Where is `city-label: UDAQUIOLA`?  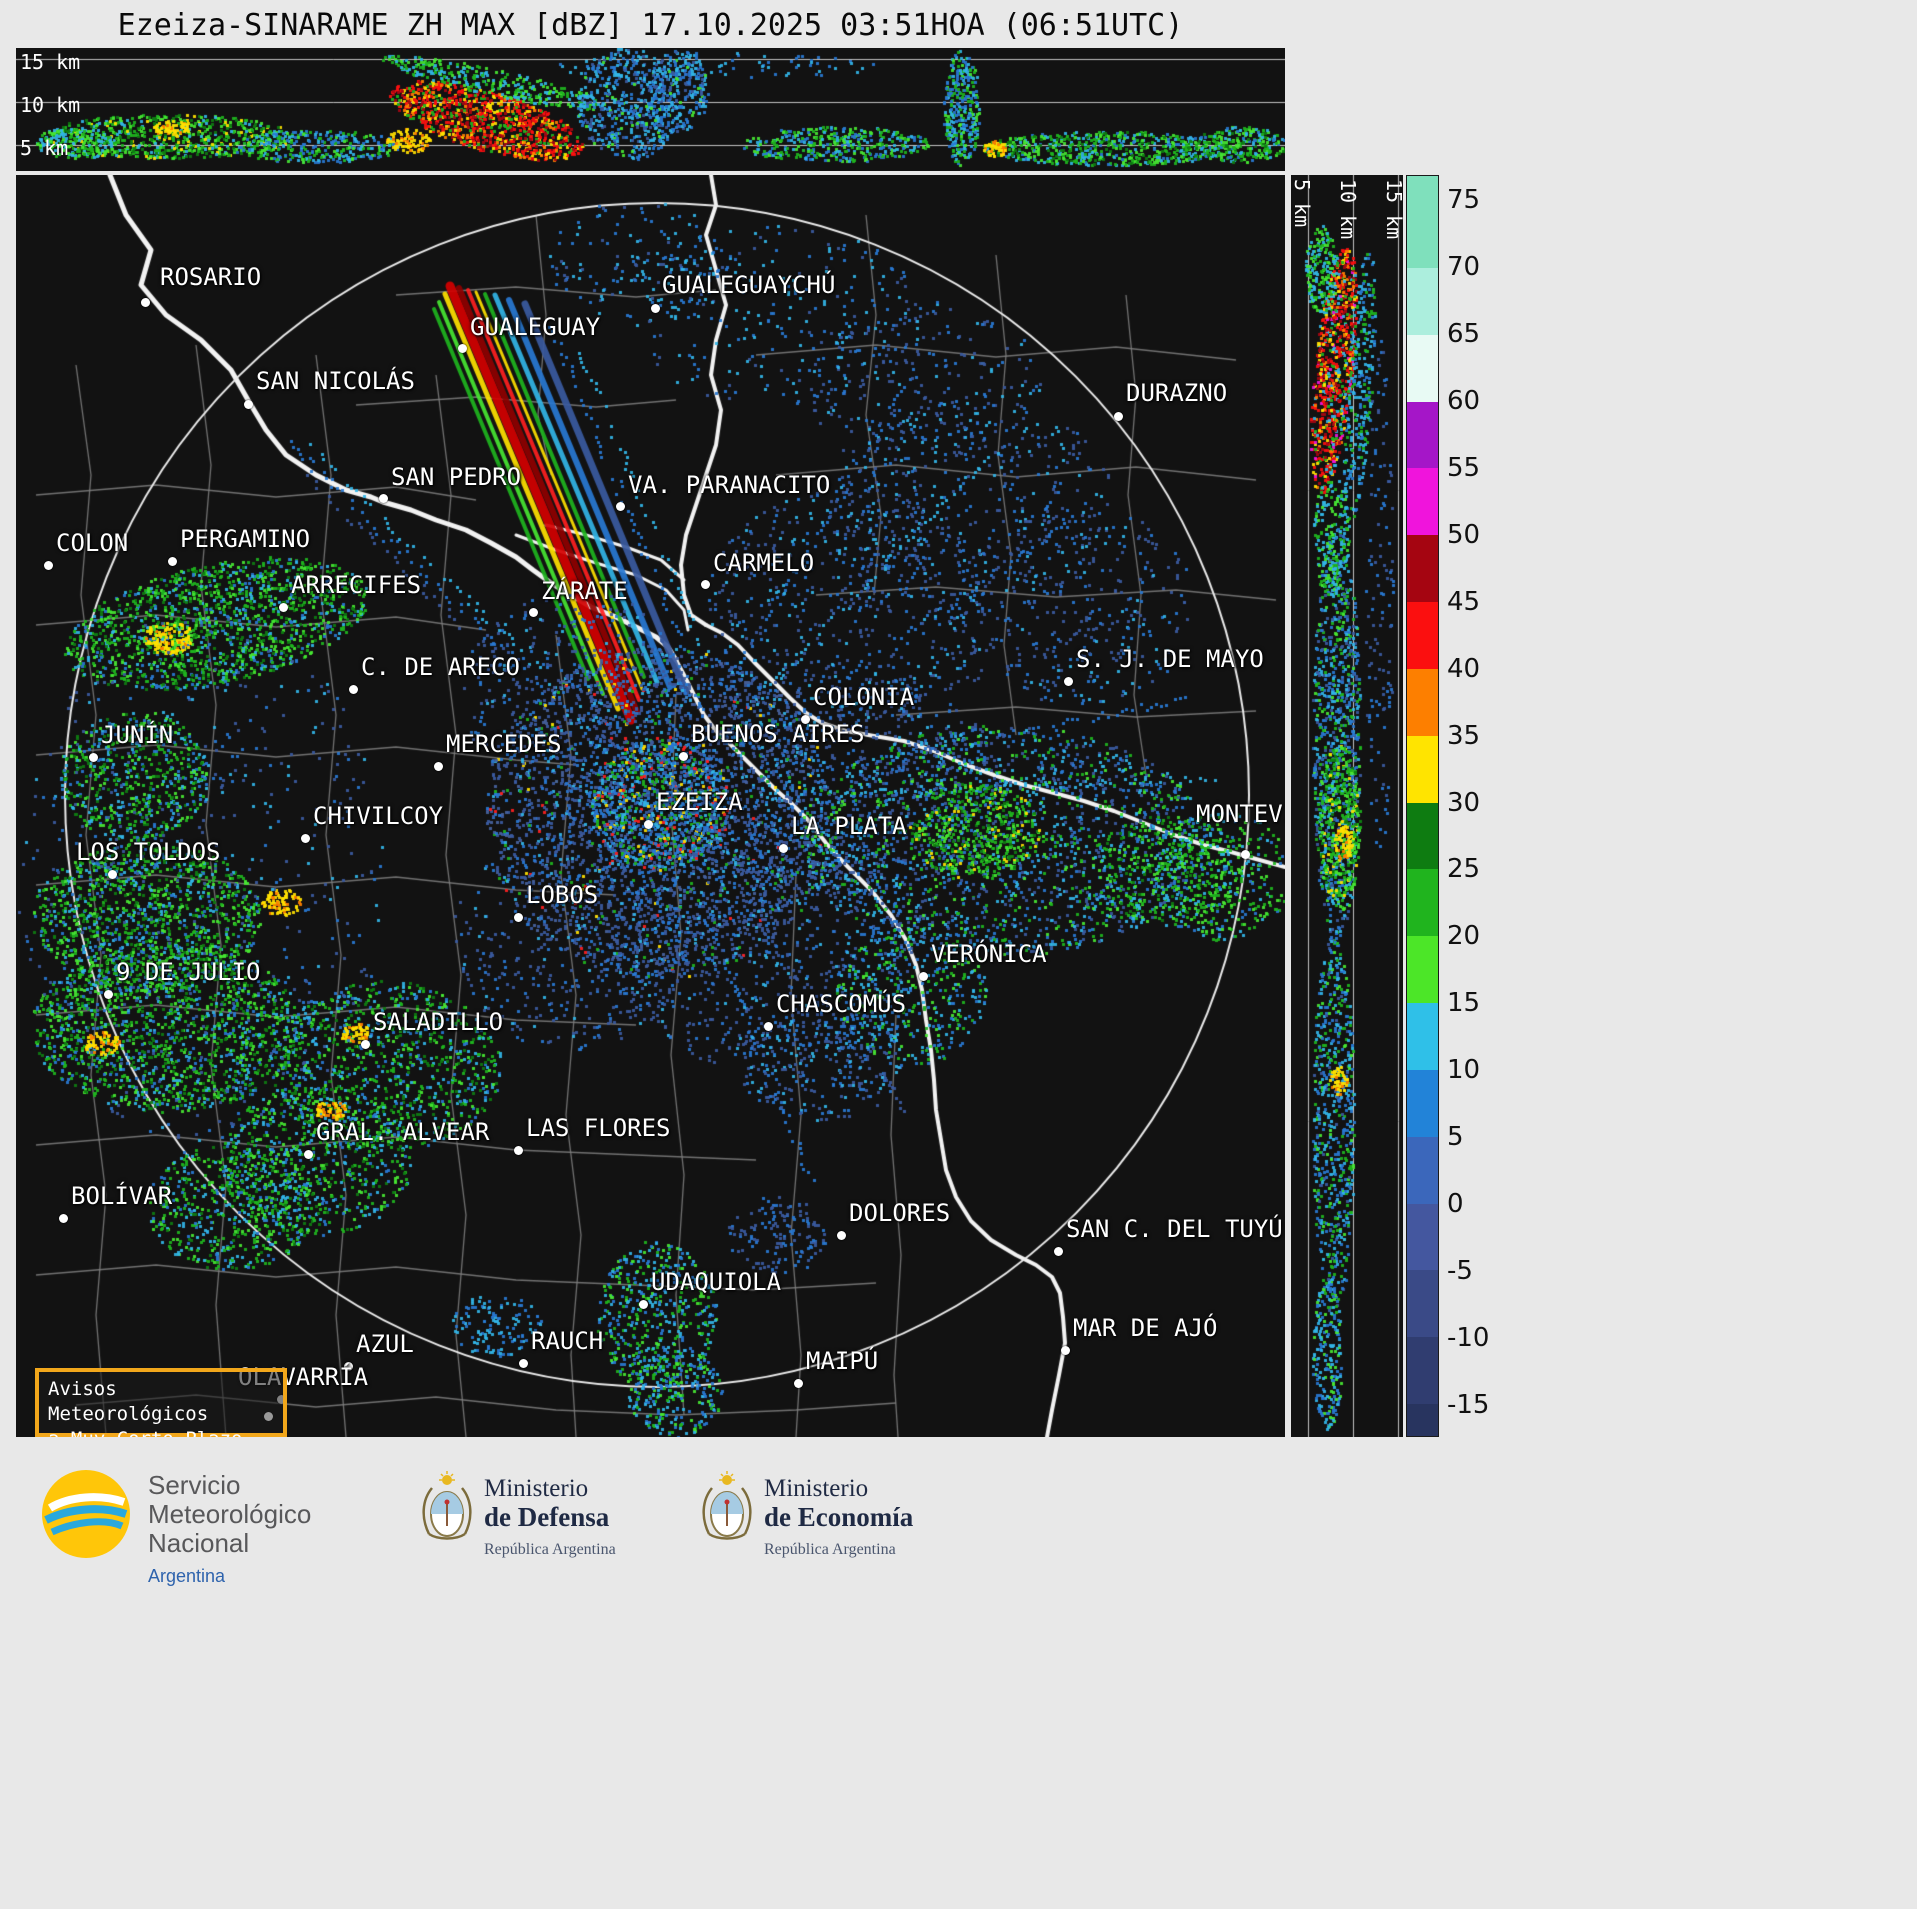
city-label: UDAQUIOLA is located at coordinates (716, 1282).